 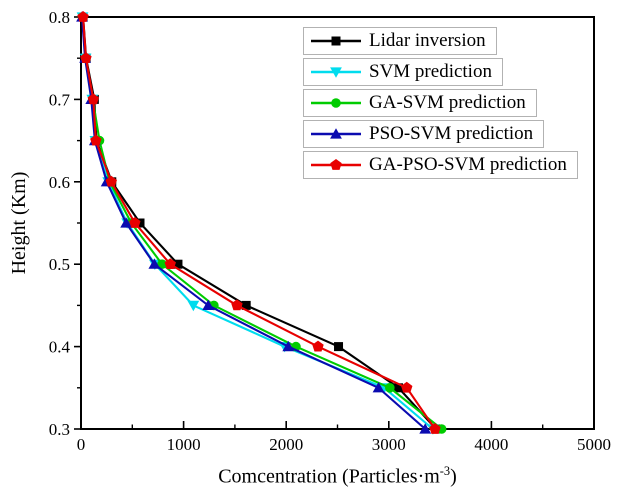 I want to click on y-tick-label: 0.7, so click(x=60, y=99).